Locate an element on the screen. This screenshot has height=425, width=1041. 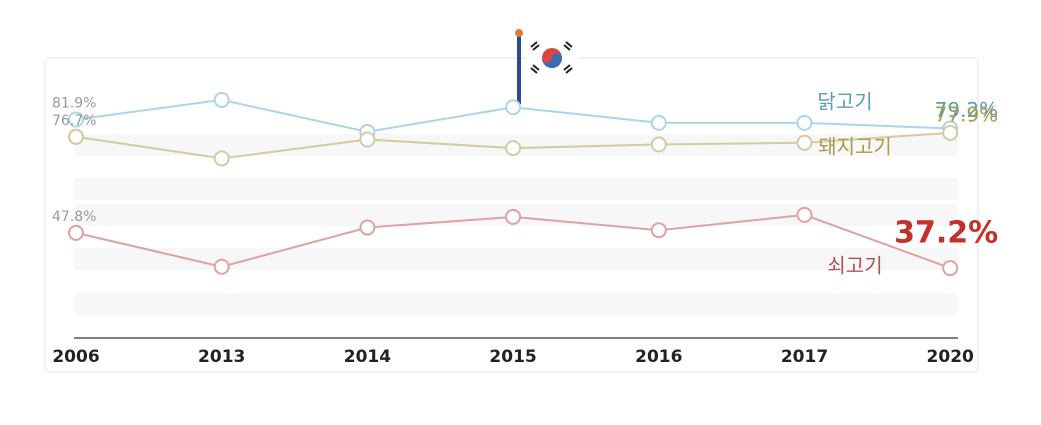
value-label: 76.7% is located at coordinates (74, 121).